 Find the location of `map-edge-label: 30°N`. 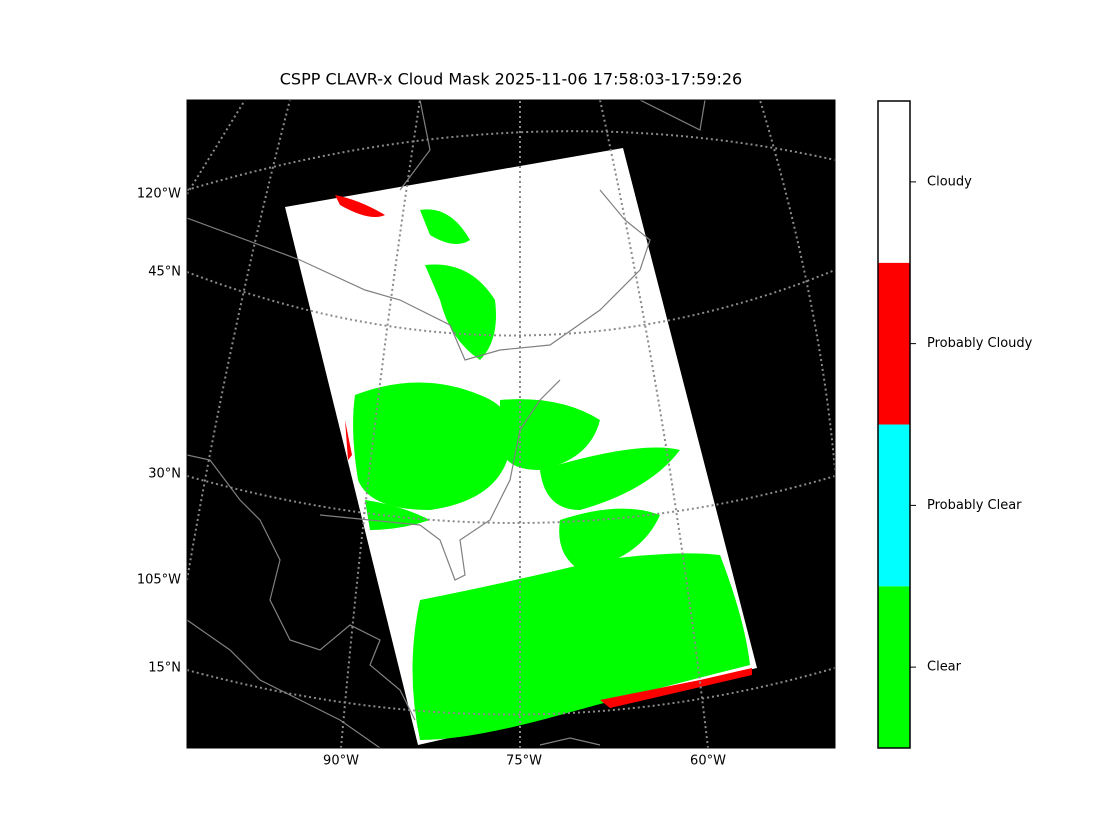

map-edge-label: 30°N is located at coordinates (164, 474).